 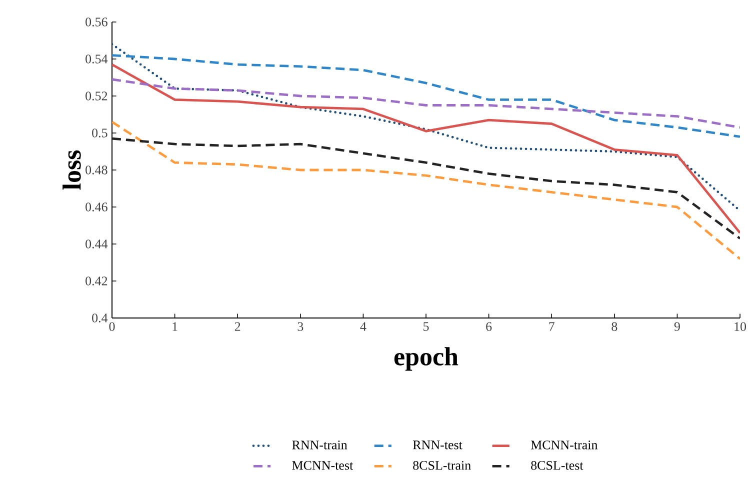 I want to click on y-tick-label: 0.52, so click(x=97, y=96).